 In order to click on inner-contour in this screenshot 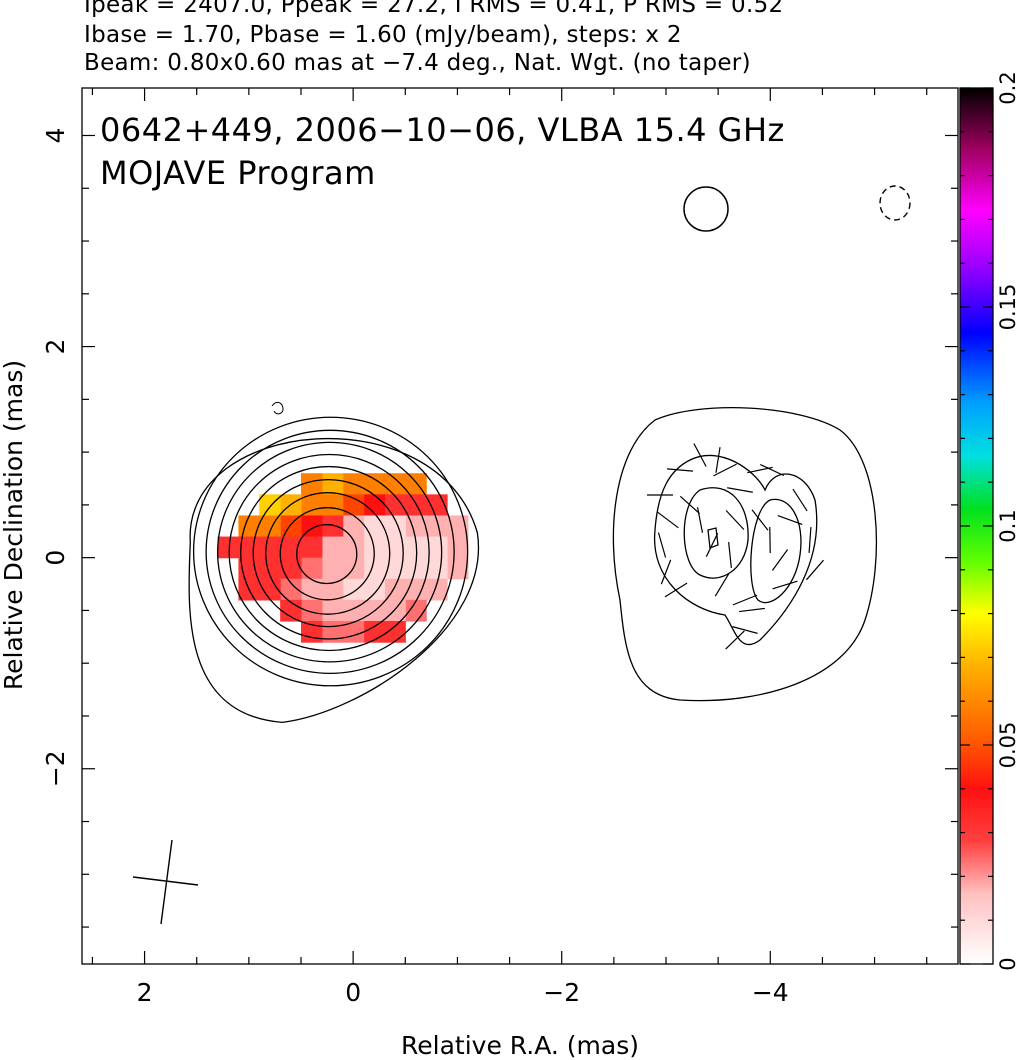, I will do `click(736, 550)`.